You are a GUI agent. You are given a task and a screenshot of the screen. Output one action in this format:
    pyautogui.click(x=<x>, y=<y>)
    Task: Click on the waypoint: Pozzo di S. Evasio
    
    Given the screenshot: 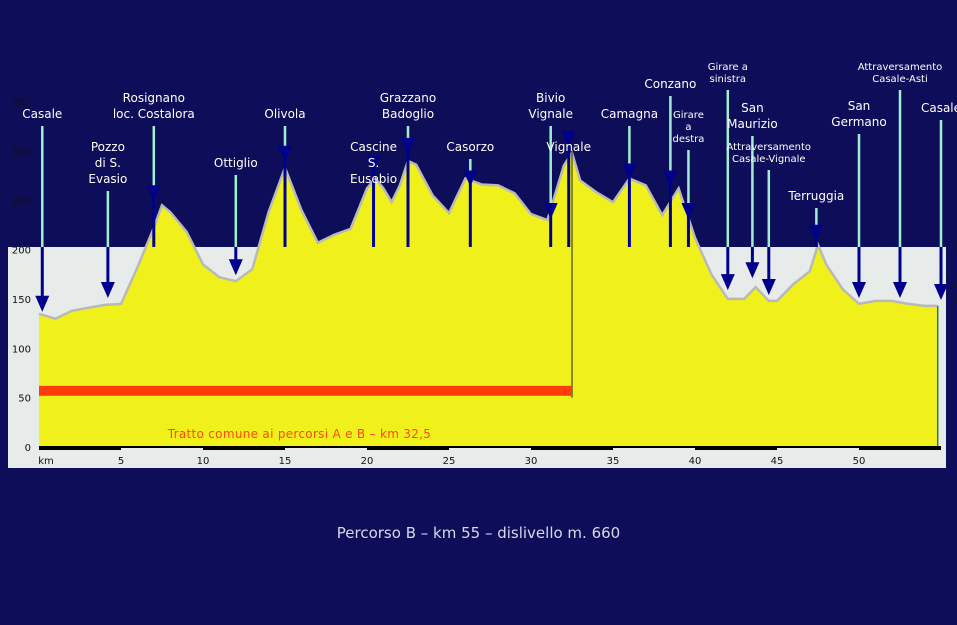 What is the action you would take?
    pyautogui.click(x=107, y=219)
    